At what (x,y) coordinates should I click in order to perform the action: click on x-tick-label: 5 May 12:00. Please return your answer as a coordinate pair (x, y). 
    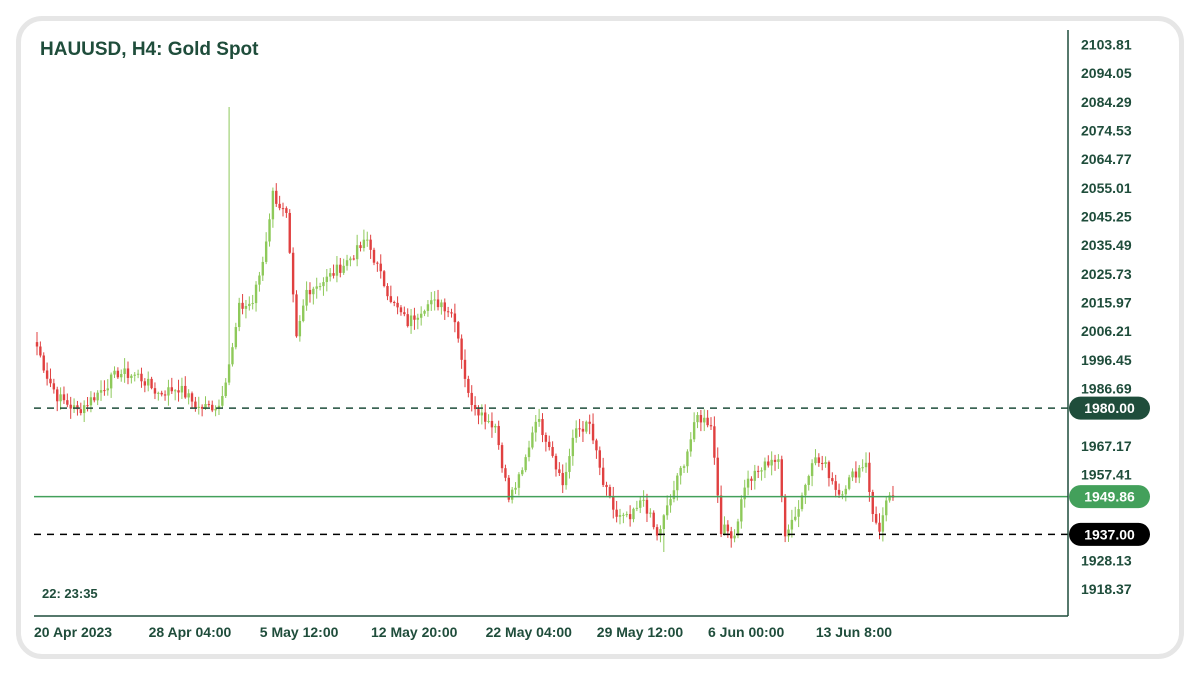
    Looking at the image, I should click on (299, 632).